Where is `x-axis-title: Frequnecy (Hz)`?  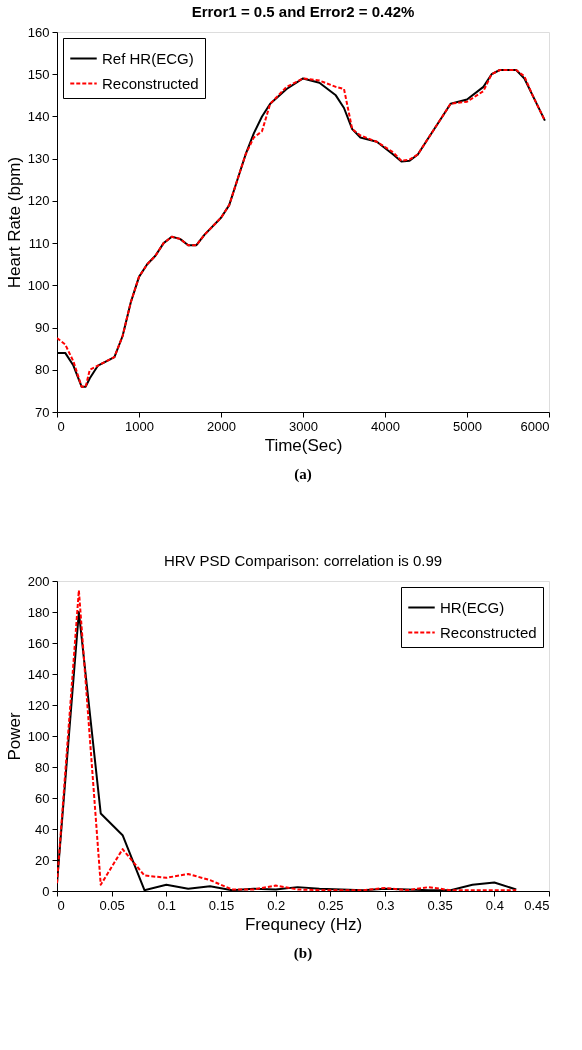 x-axis-title: Frequnecy (Hz) is located at coordinates (303, 924).